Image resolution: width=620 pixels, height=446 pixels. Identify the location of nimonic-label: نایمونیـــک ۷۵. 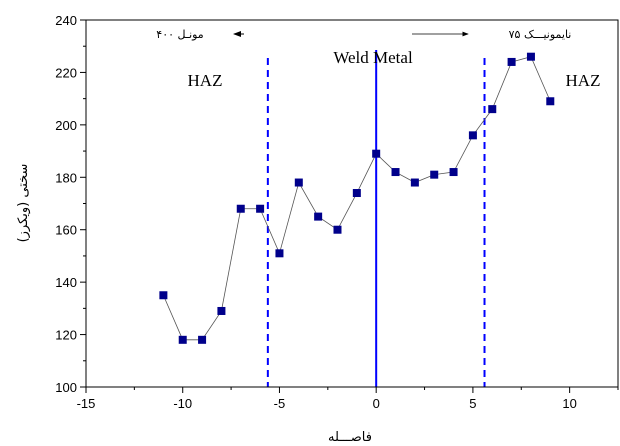
(540, 34).